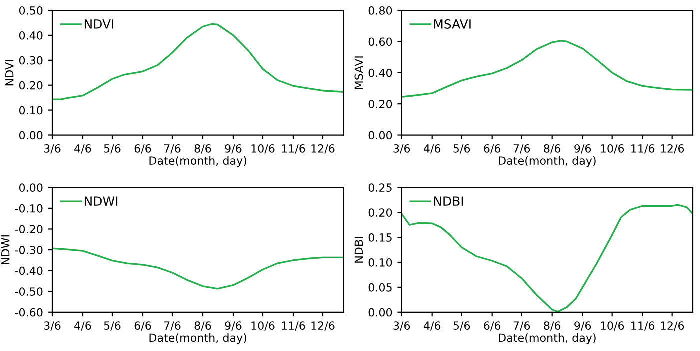 The height and width of the screenshot is (351, 700). Describe the element at coordinates (29, 271) in the screenshot. I see `y-tick-label: -0.40` at that location.